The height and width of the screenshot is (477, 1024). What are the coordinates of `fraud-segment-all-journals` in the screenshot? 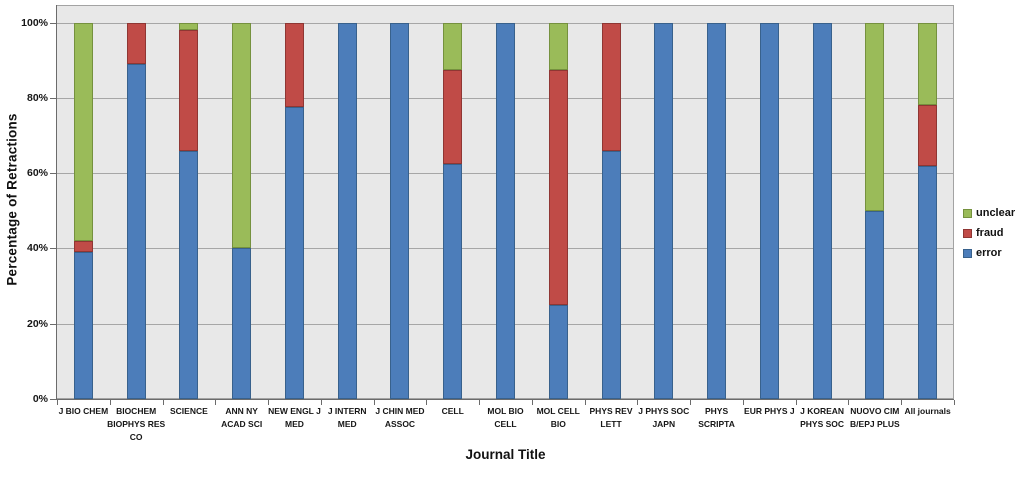 It's located at (928, 135).